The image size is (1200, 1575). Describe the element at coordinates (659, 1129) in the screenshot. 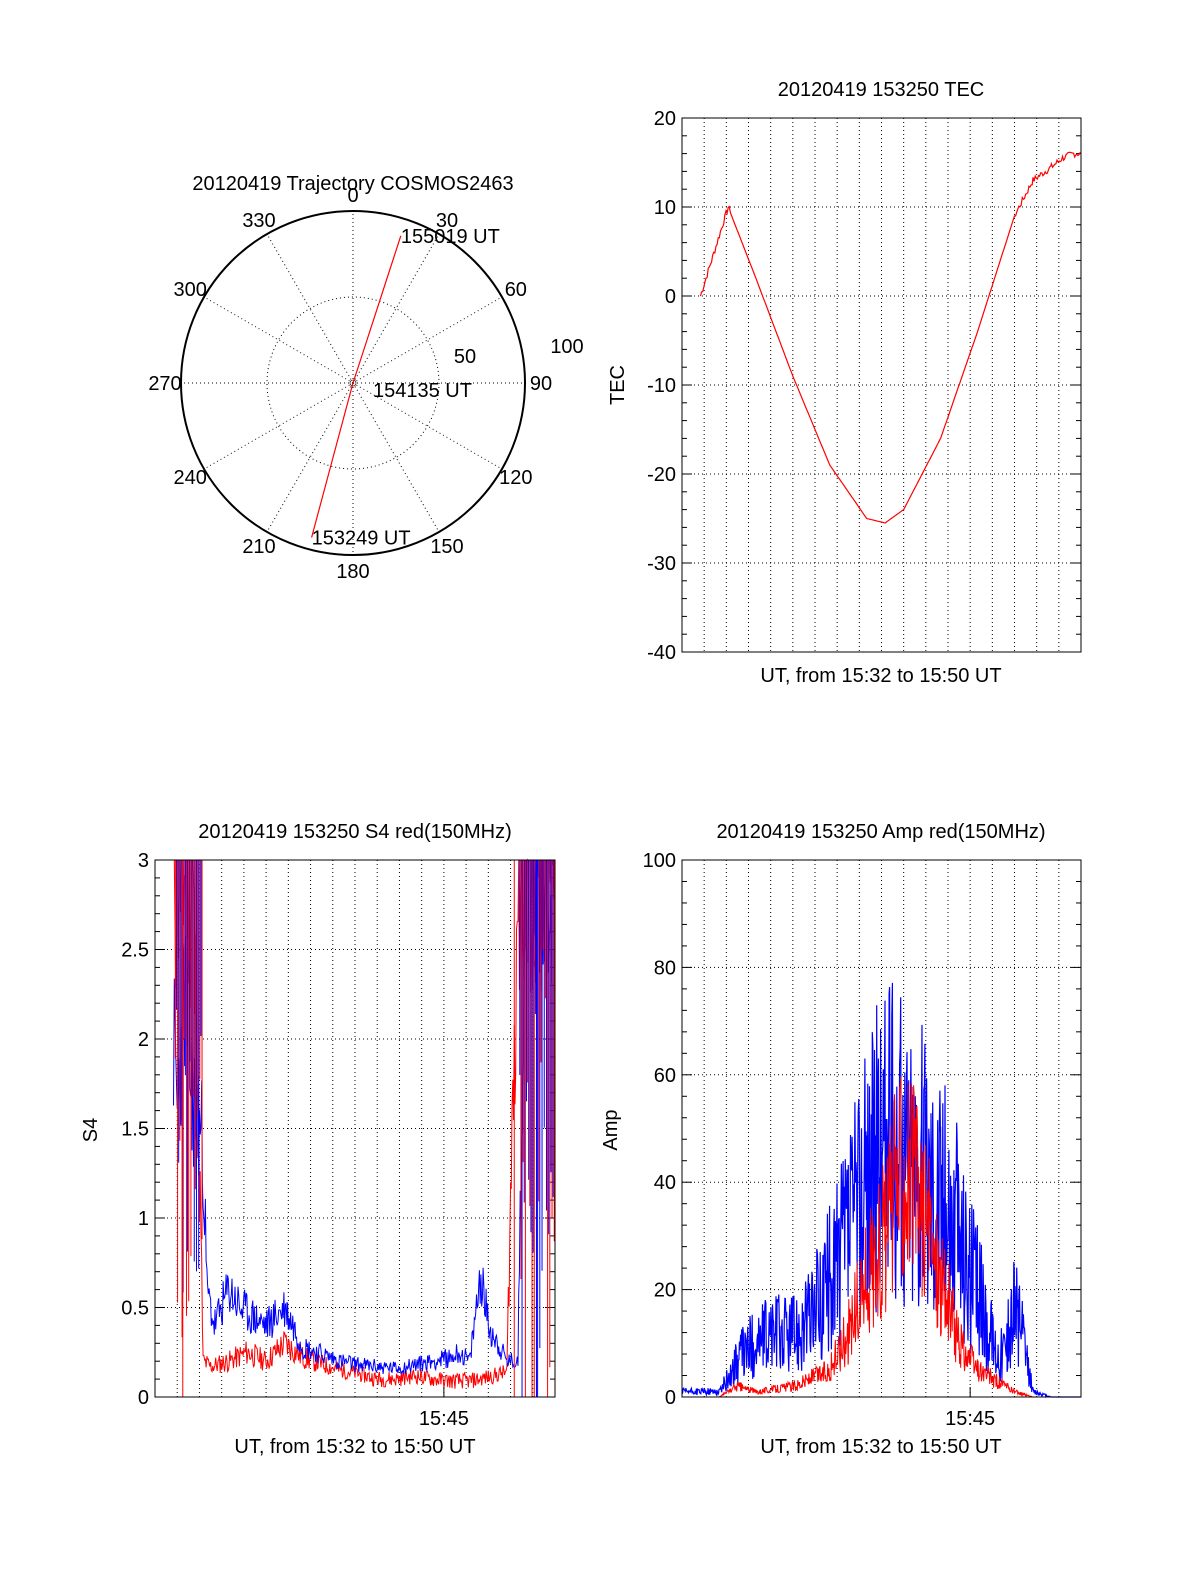

I see `amp-y-tick-labels: 100 80 60 40 20 0` at that location.